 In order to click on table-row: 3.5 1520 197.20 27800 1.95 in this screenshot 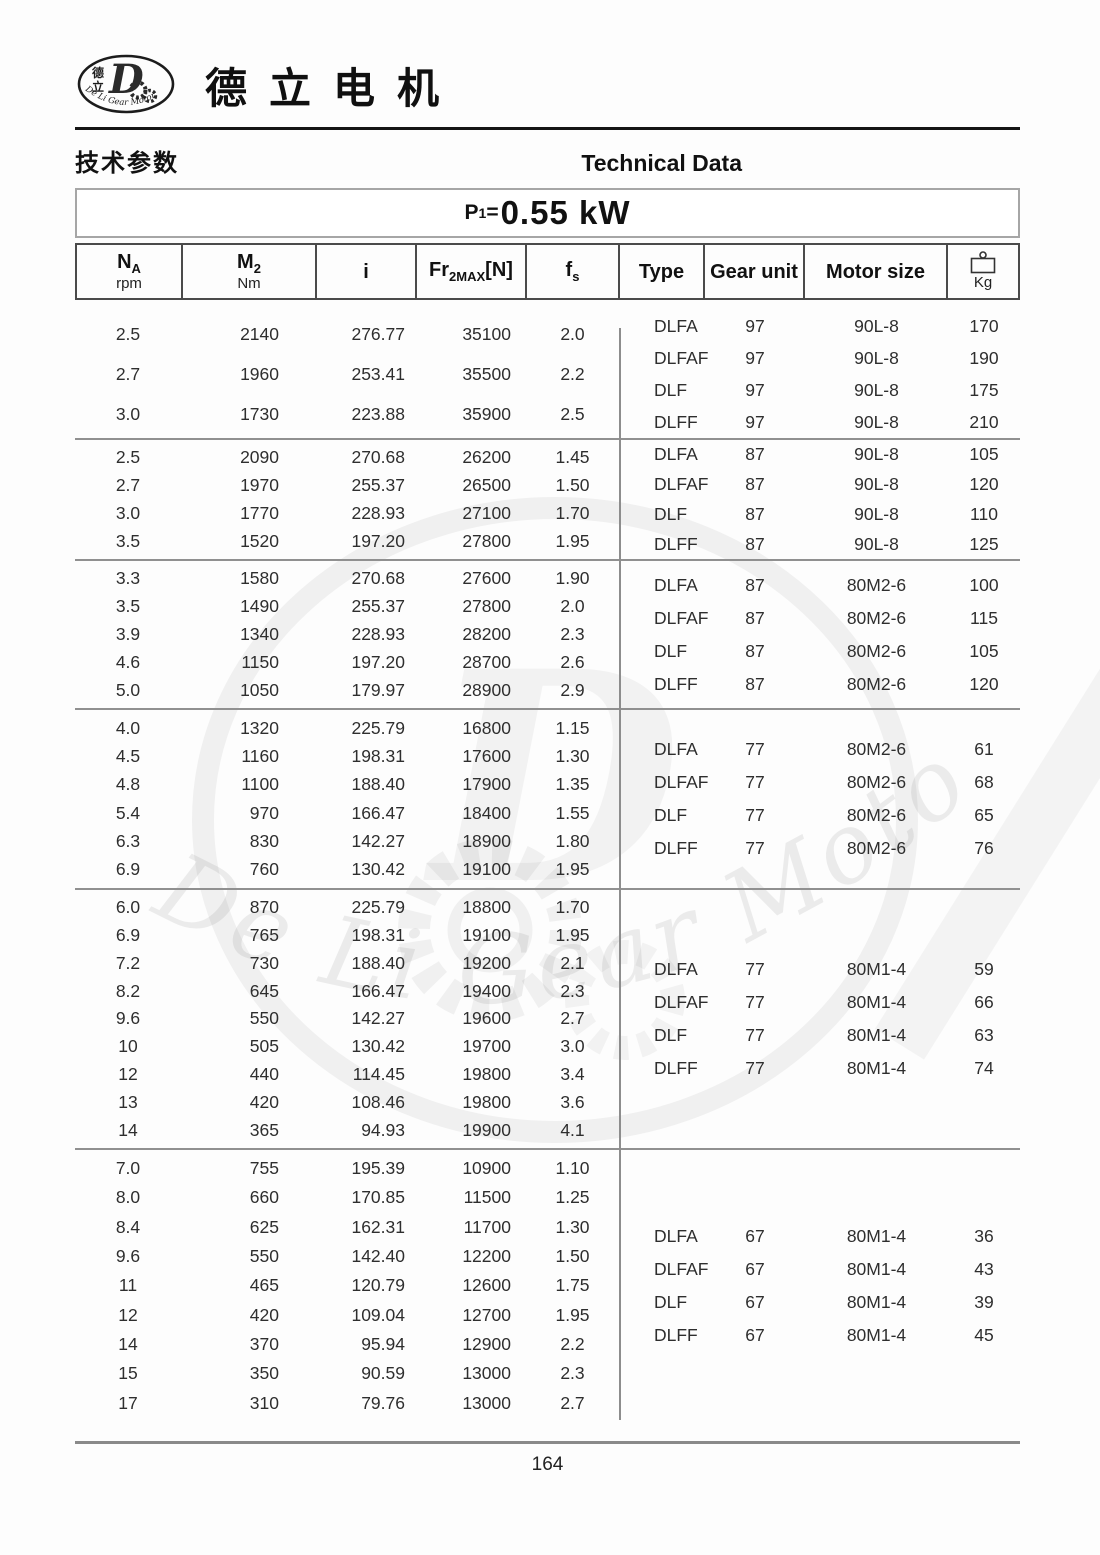, I will do `click(347, 541)`.